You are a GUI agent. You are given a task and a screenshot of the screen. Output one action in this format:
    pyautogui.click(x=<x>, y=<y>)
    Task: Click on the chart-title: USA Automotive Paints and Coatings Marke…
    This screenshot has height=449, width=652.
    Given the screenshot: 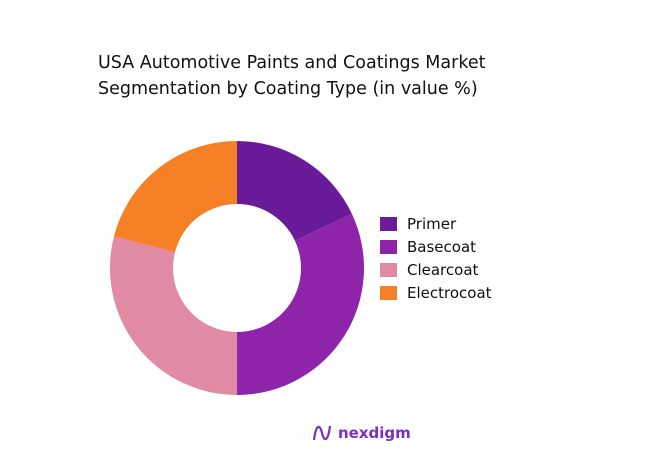 What is the action you would take?
    pyautogui.click(x=291, y=76)
    